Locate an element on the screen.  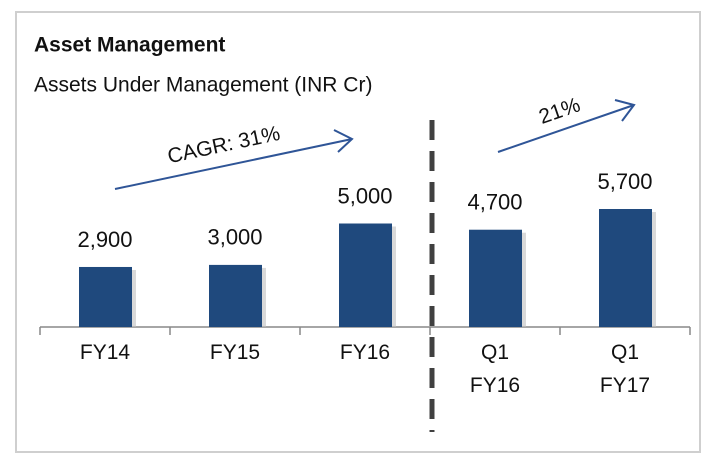
x-tick-label: FY16 is located at coordinates (365, 352).